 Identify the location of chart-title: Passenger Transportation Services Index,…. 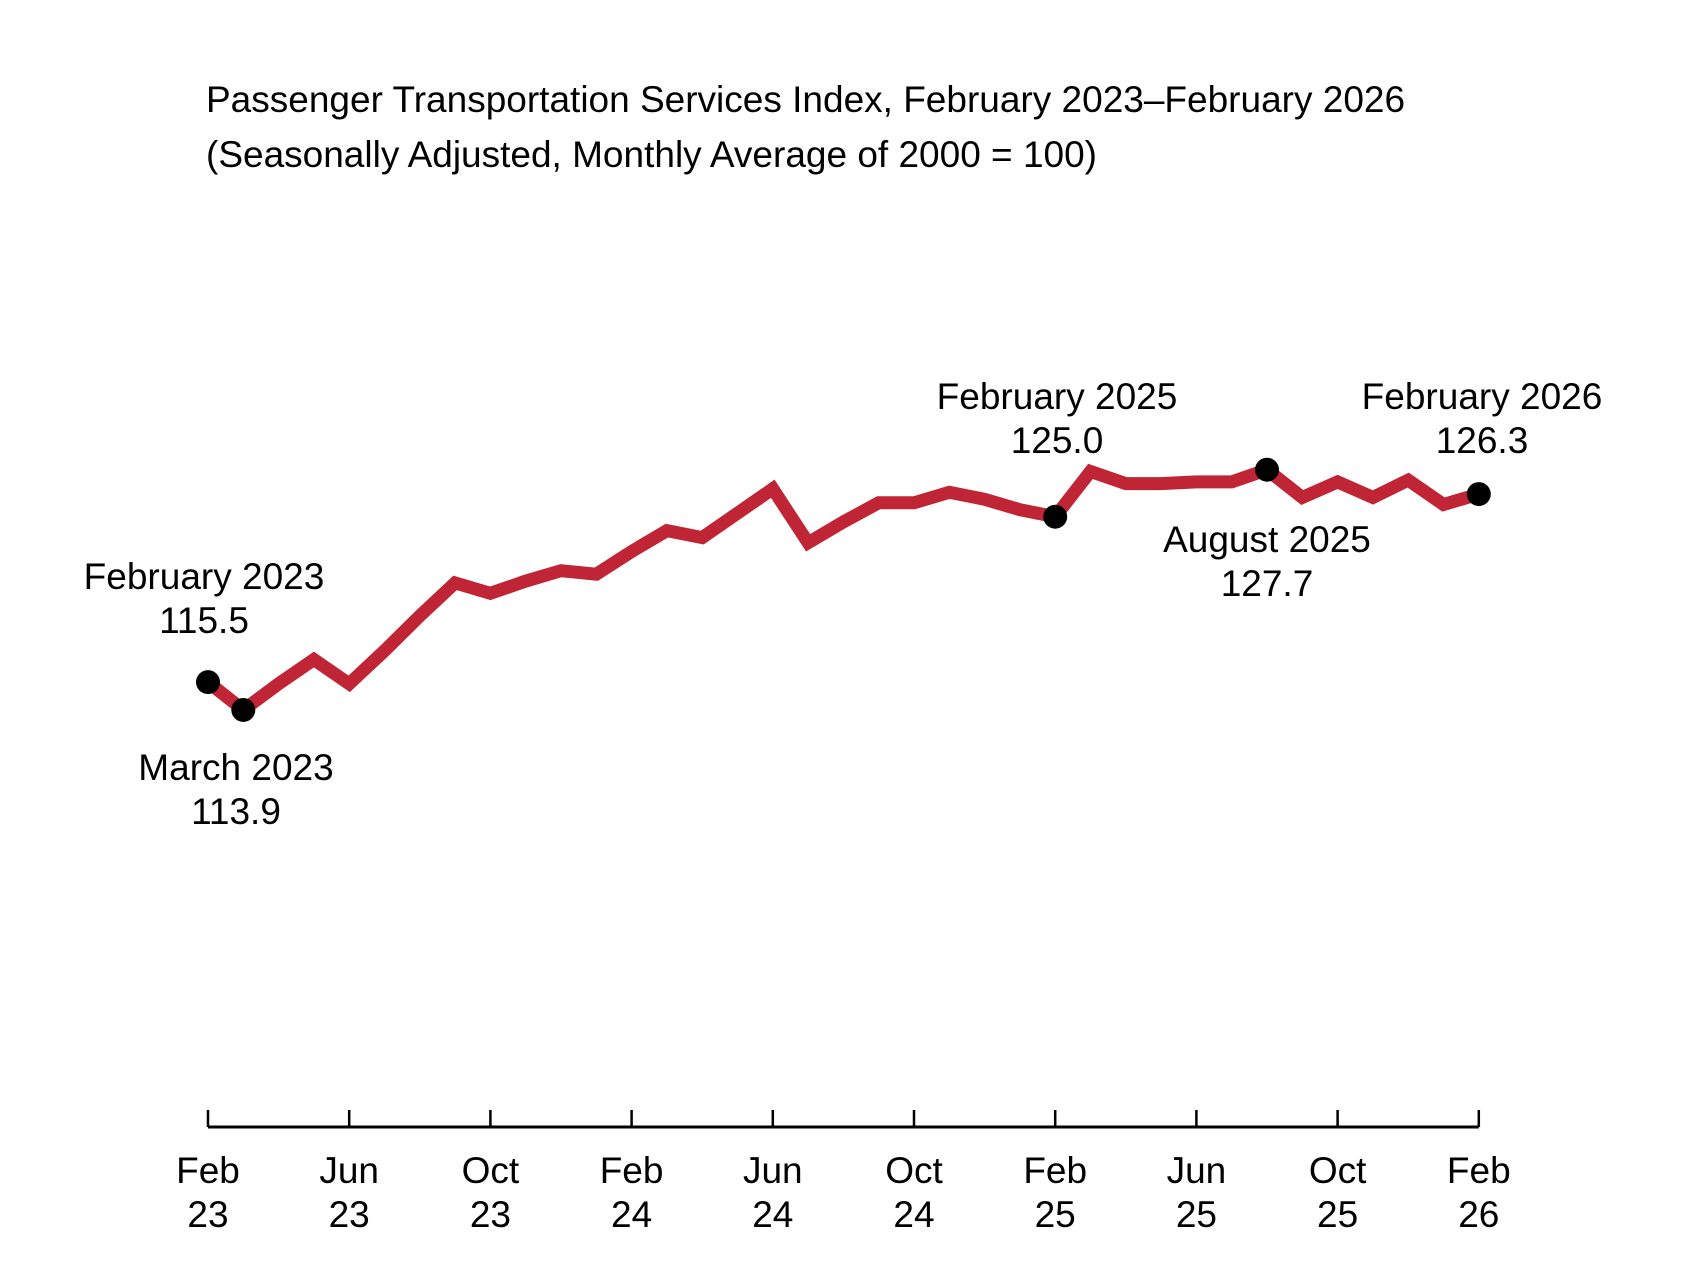
(806, 99).